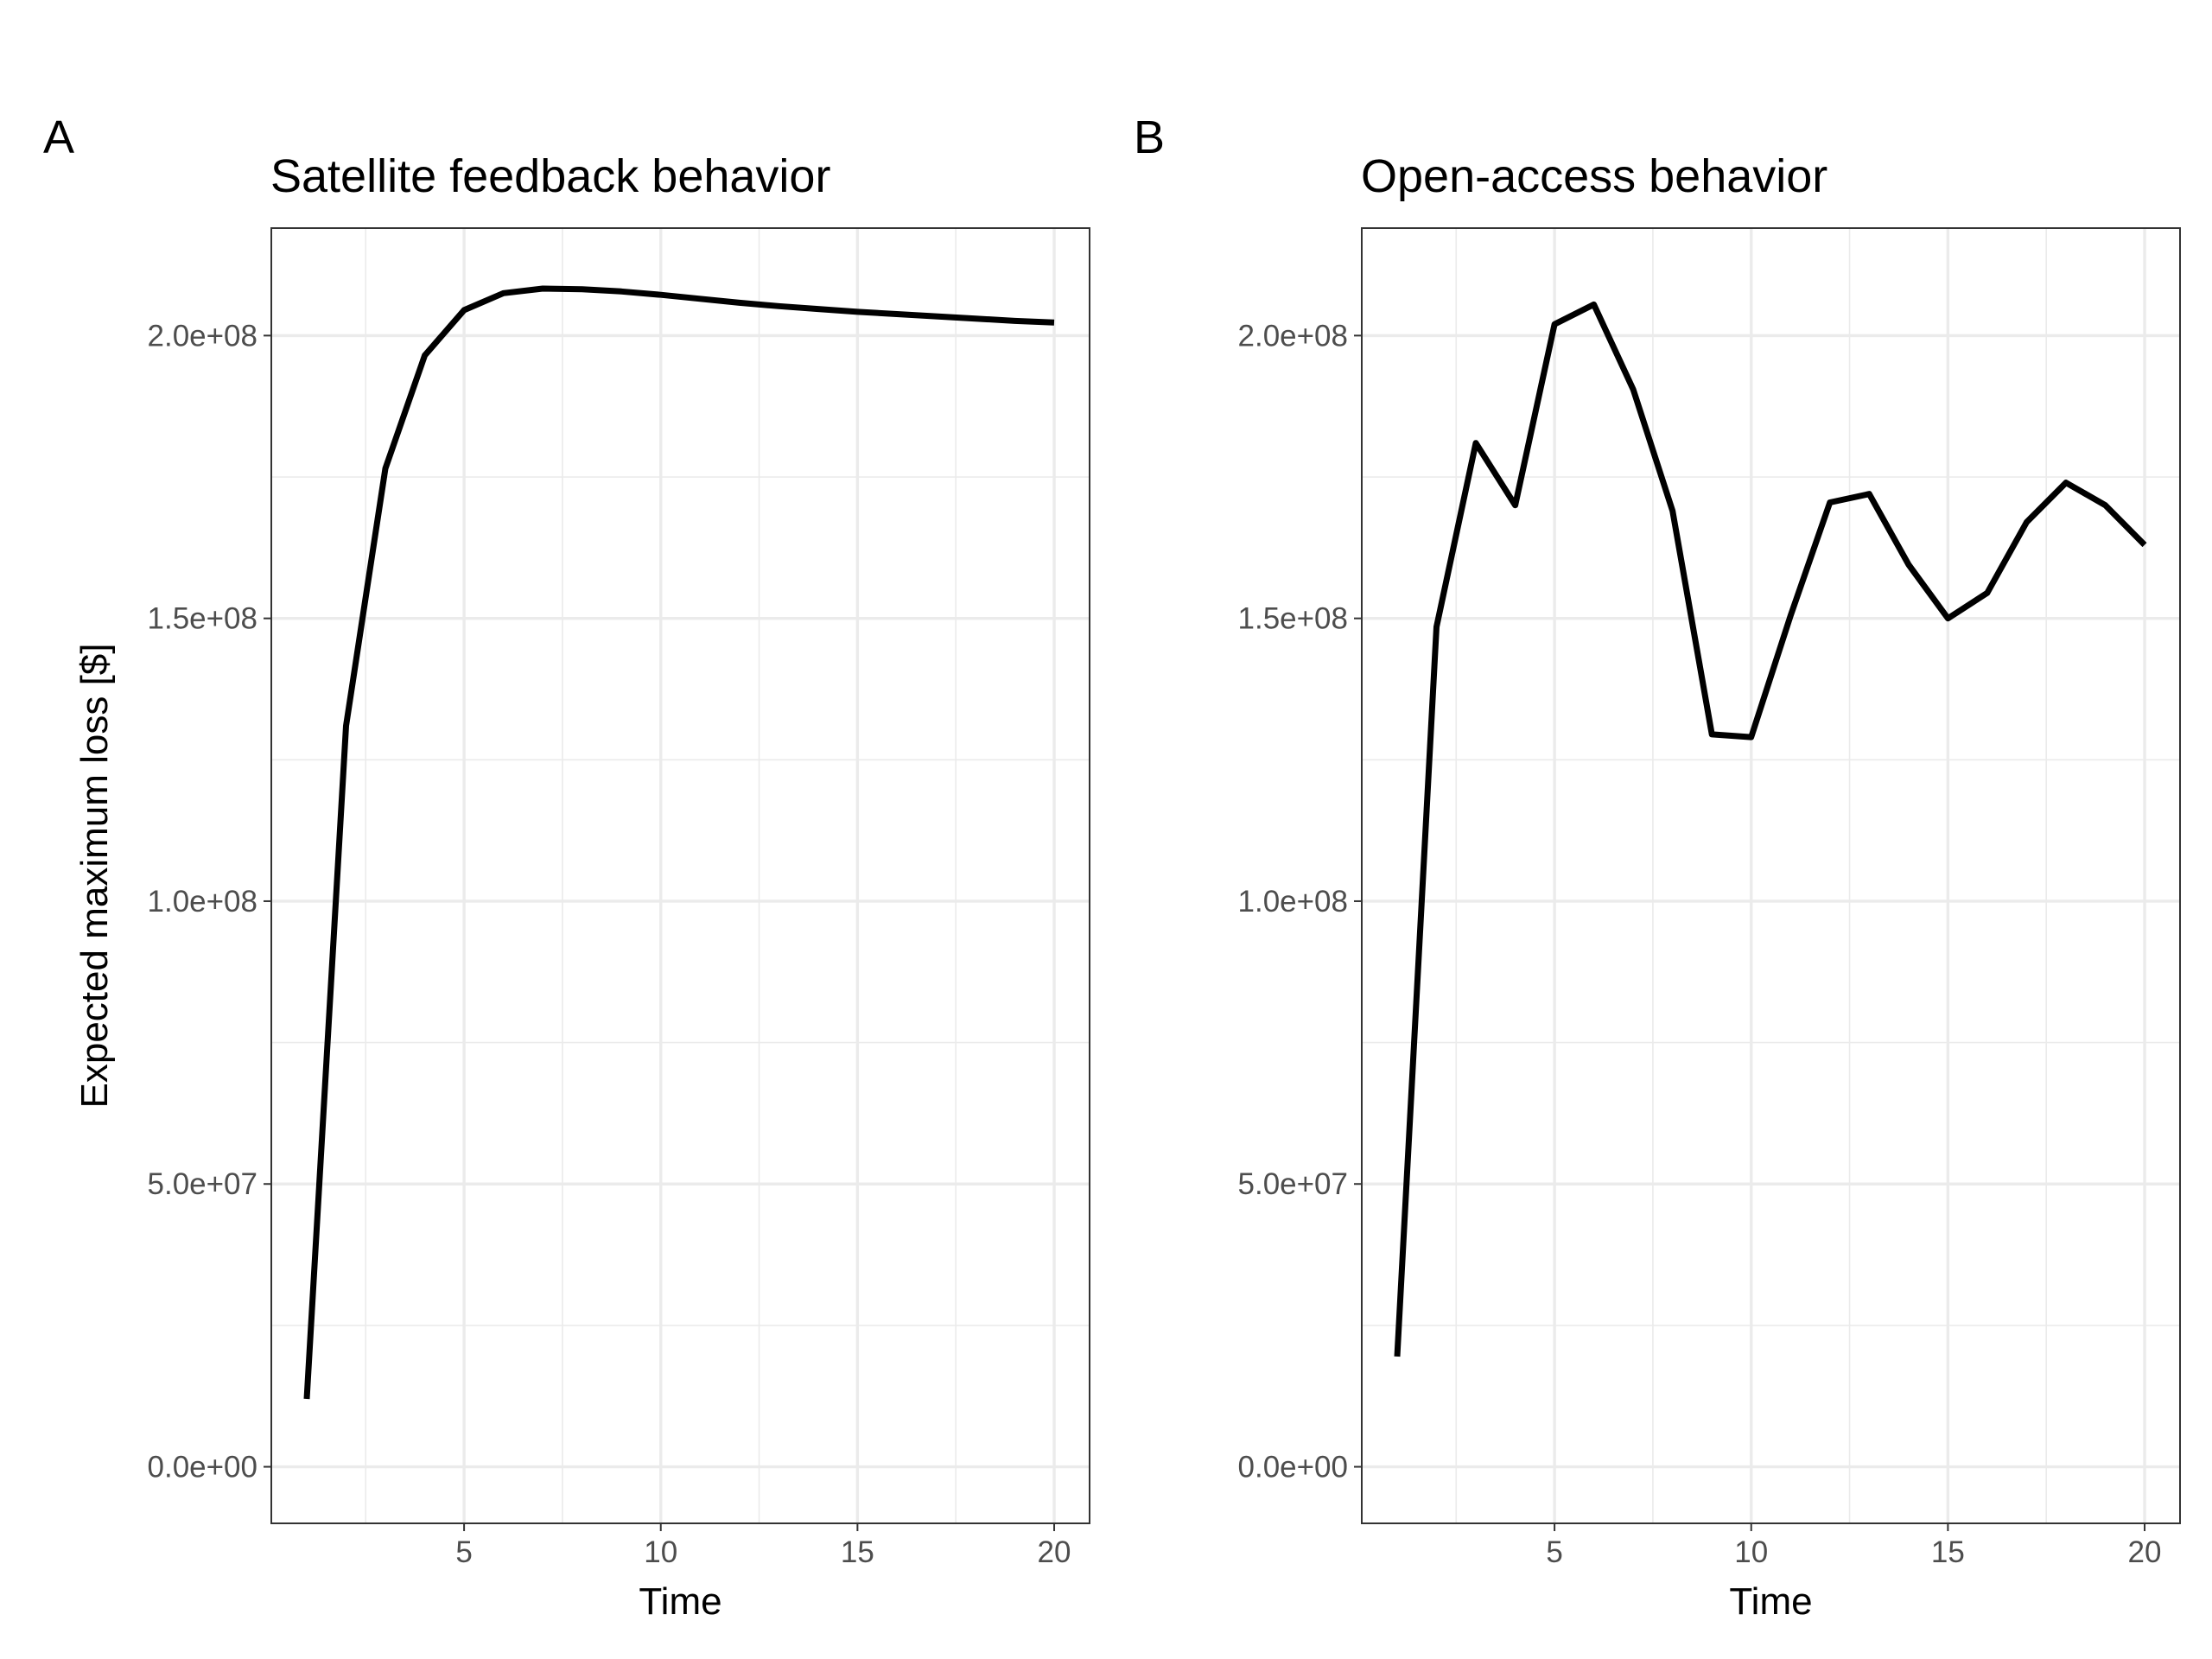 Image resolution: width=2212 pixels, height=1659 pixels. I want to click on panel-title: Open-access behavior, so click(1594, 176).